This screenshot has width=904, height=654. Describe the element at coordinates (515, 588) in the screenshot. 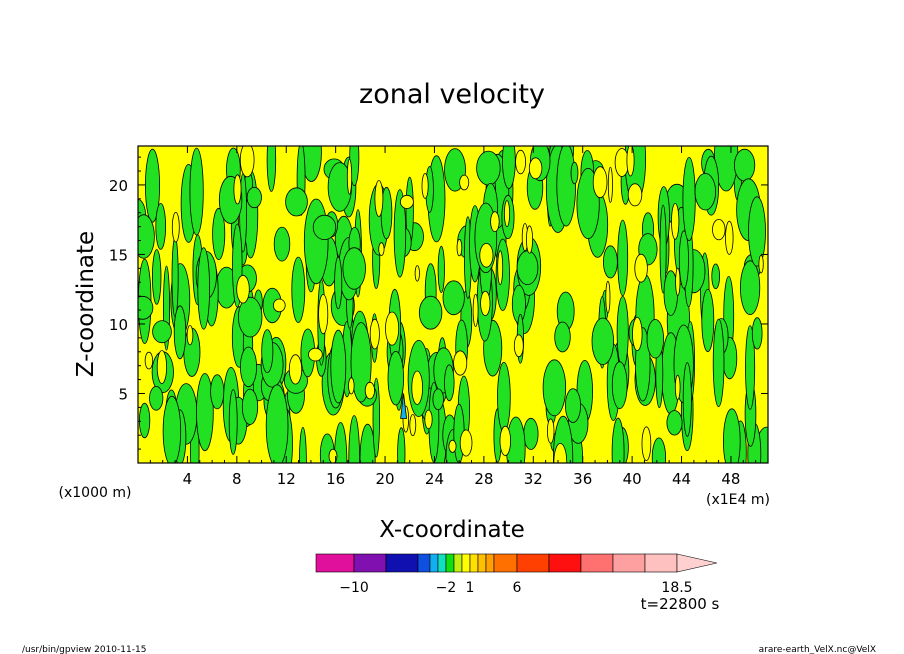

I see `colorbar-labels: −10 −2 1 6 18.5` at that location.